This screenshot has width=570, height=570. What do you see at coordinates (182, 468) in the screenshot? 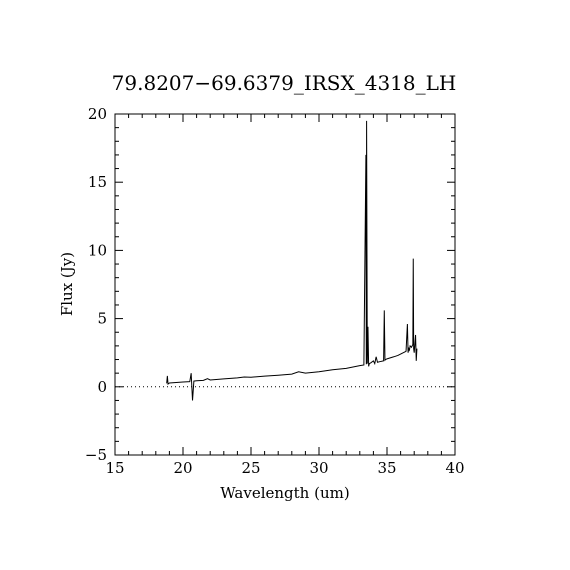
I see `x-tick-label: 20` at bounding box center [182, 468].